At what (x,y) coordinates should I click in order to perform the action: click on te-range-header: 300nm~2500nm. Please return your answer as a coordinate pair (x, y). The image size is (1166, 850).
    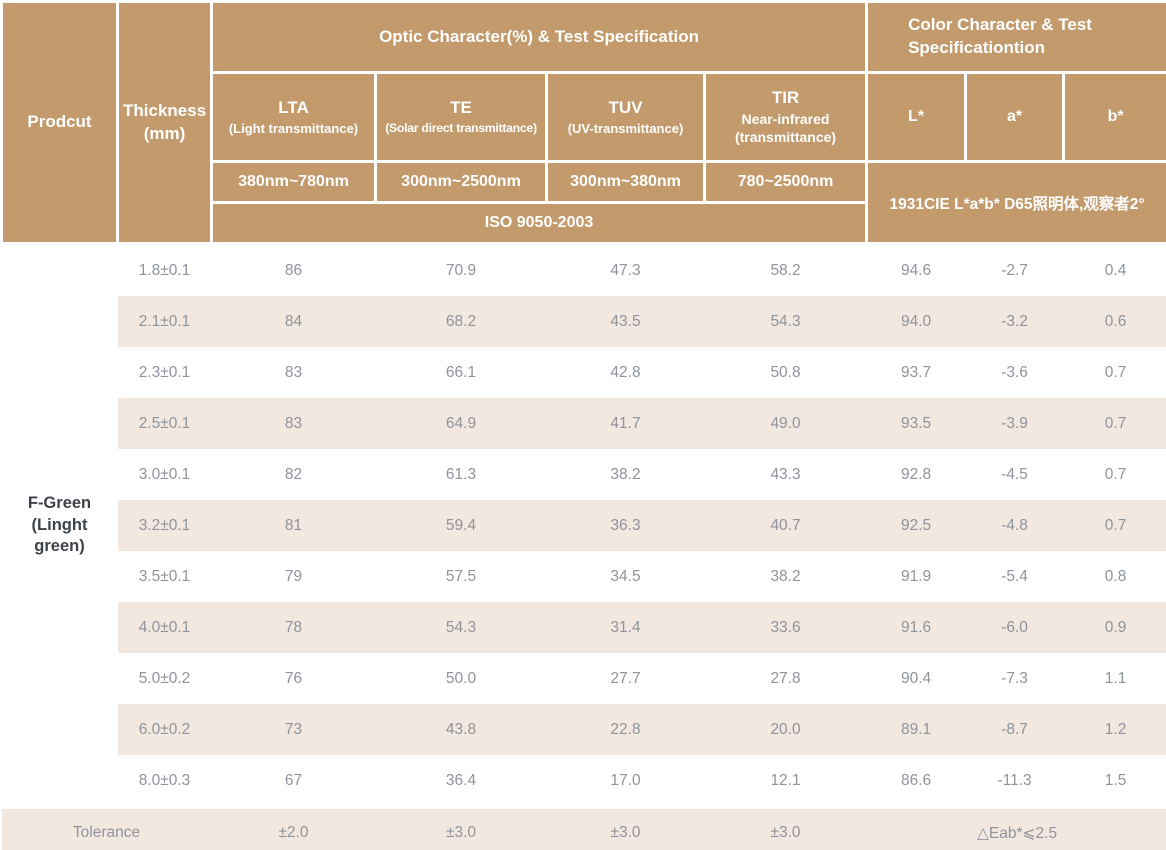
    Looking at the image, I should click on (461, 182).